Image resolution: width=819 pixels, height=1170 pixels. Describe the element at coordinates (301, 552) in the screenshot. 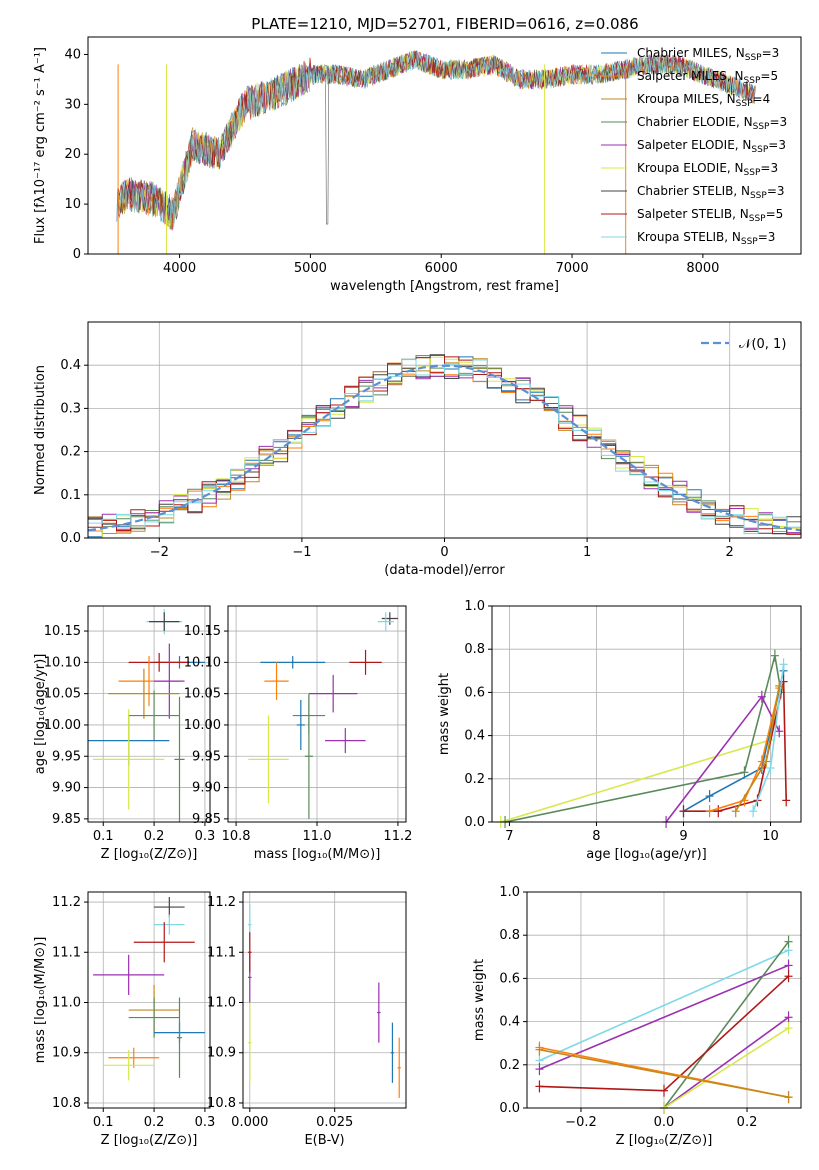

I see `x-tick-label: −1` at that location.